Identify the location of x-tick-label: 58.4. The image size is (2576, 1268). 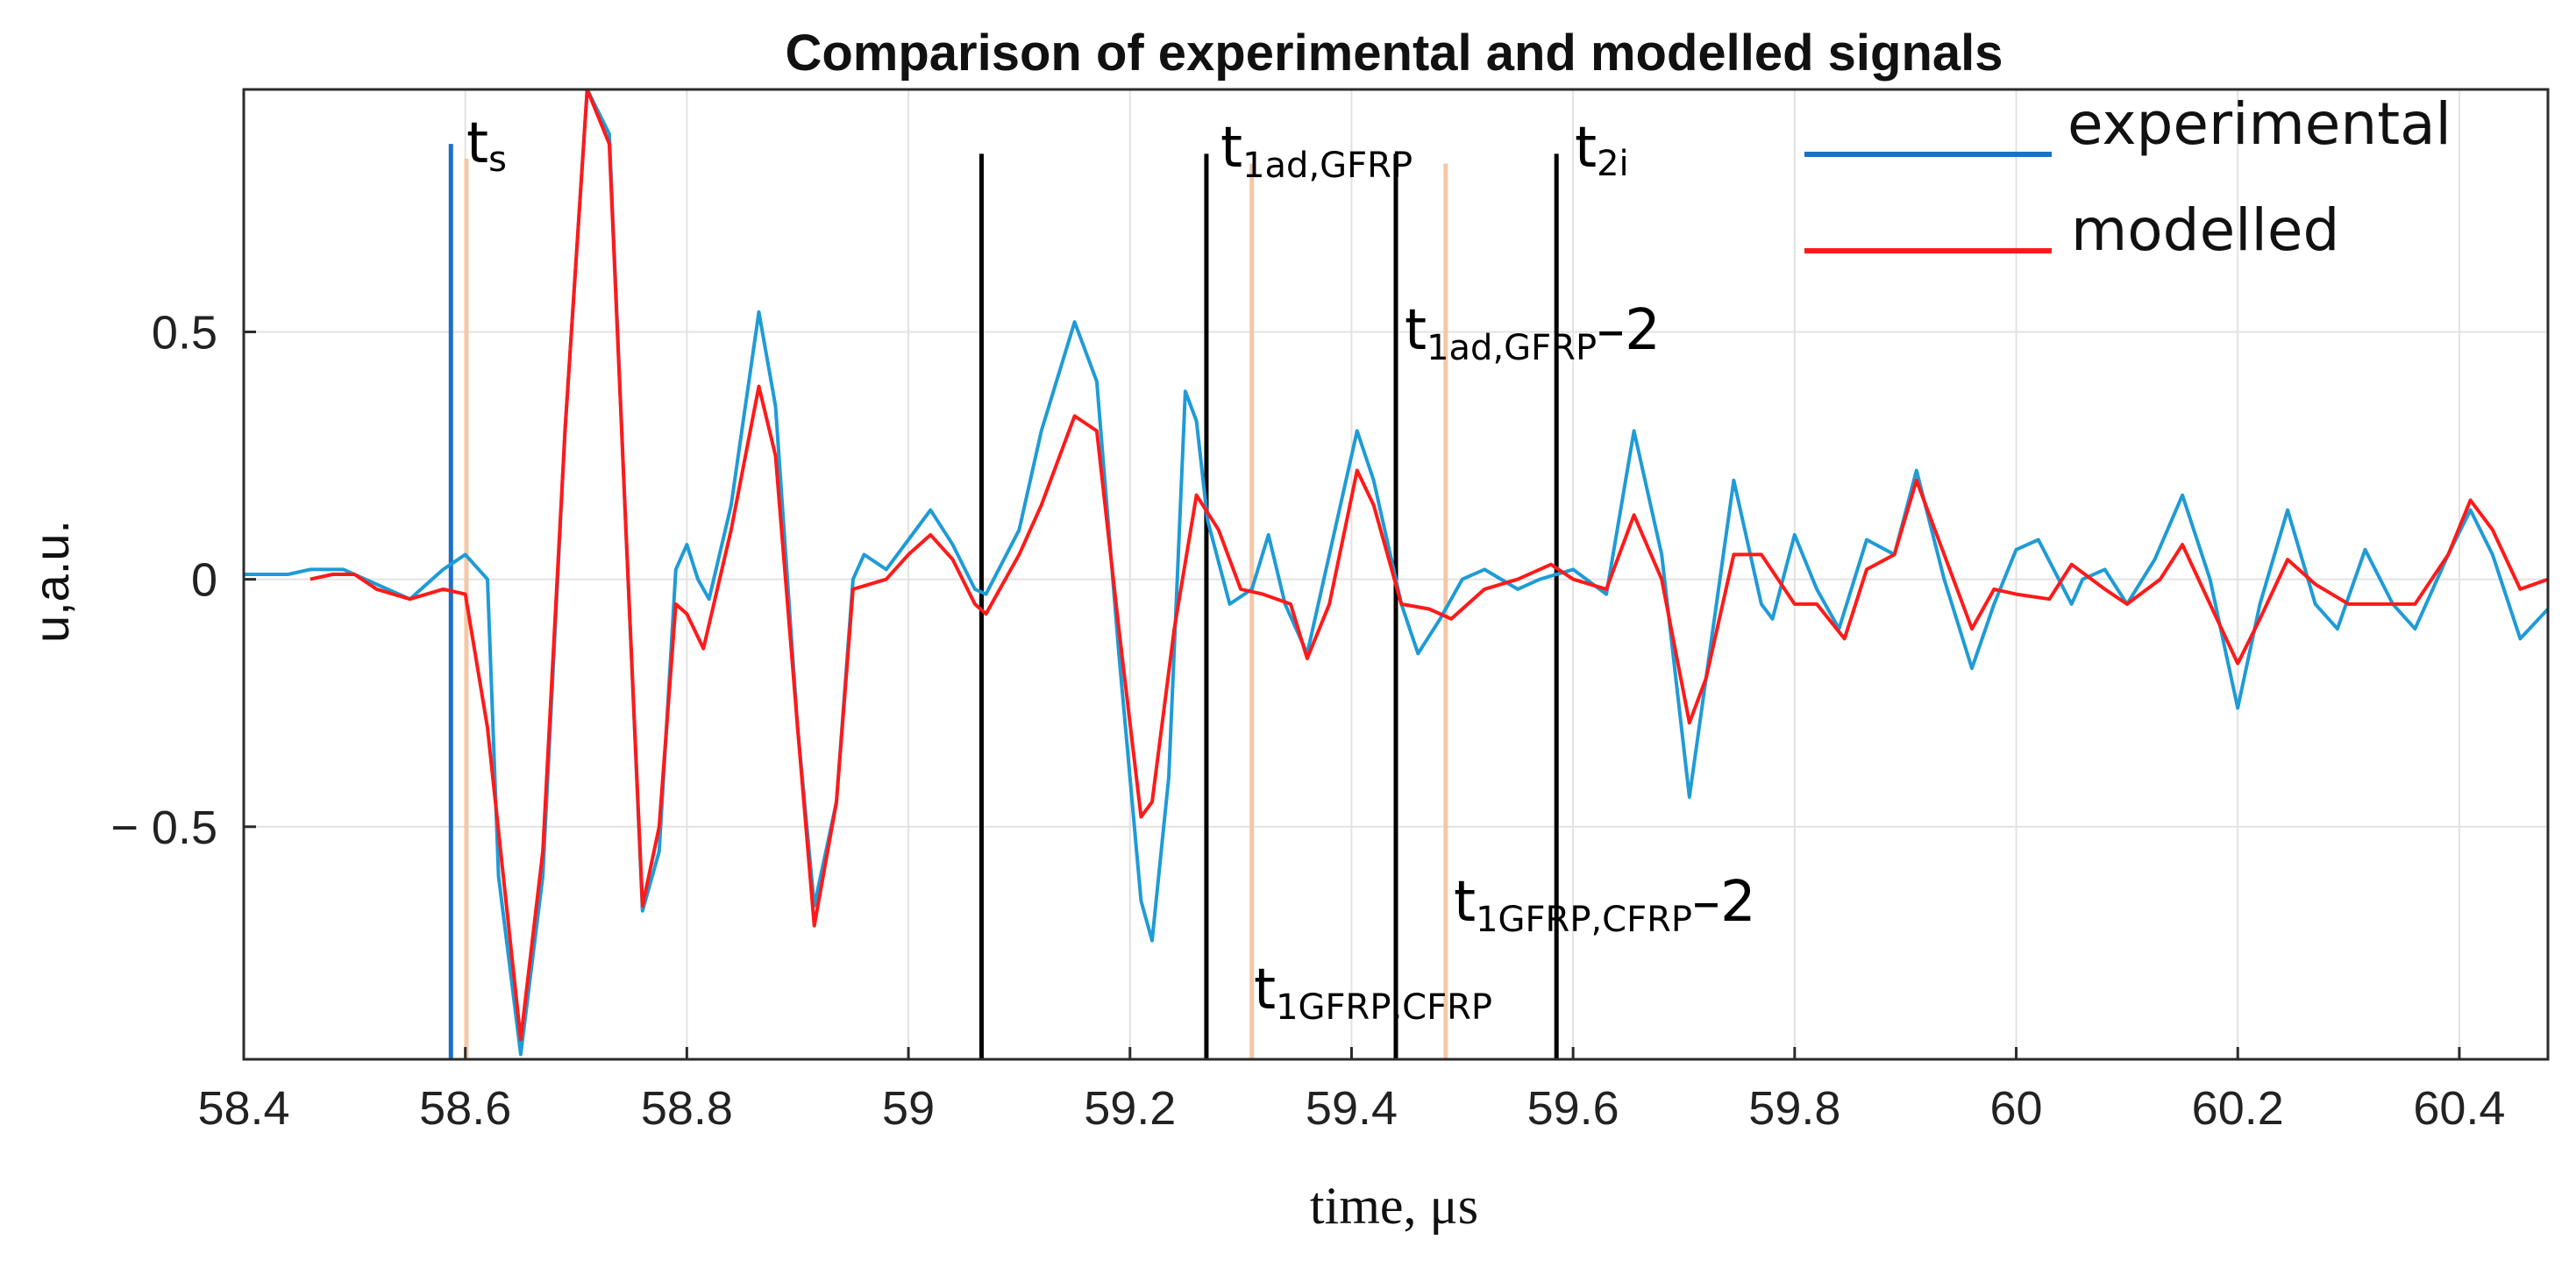
(243, 1108).